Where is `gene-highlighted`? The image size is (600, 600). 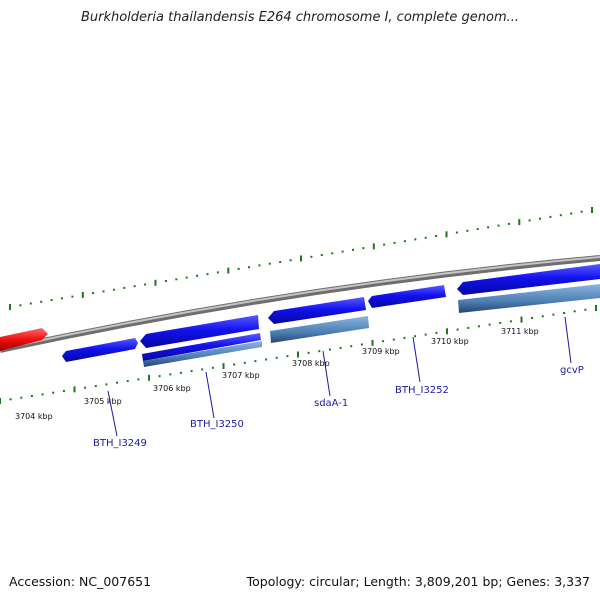
gene-highlighted is located at coordinates (24, 339).